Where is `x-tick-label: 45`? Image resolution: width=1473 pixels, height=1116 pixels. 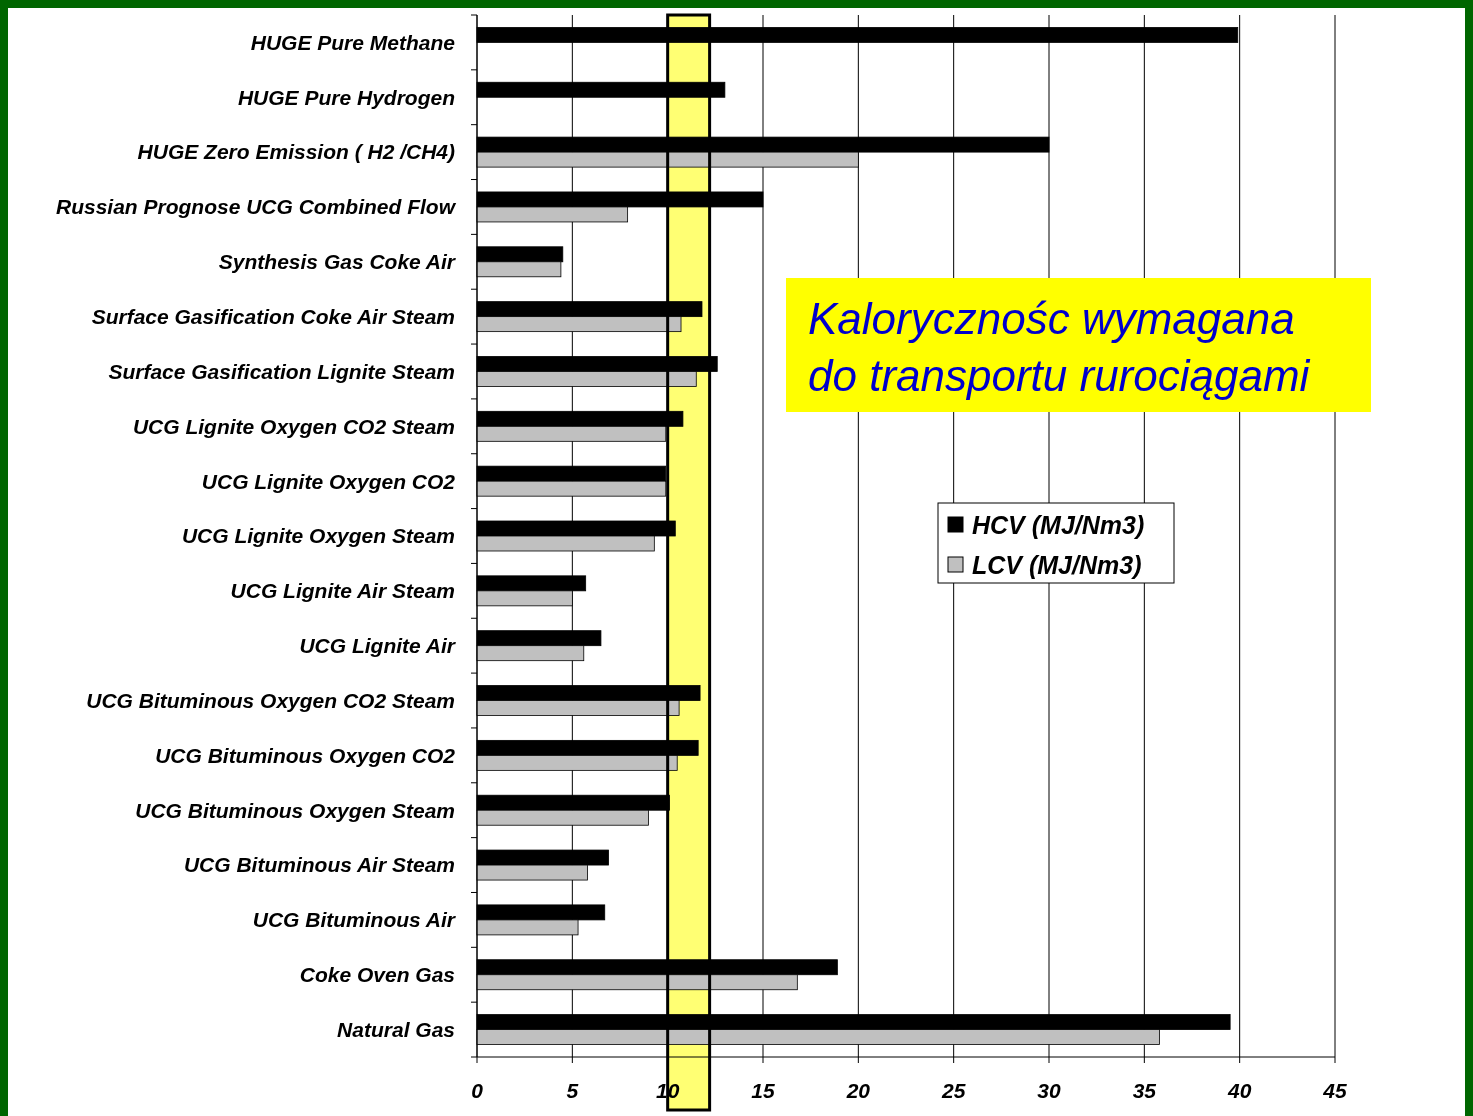 x-tick-label: 45 is located at coordinates (1334, 1090).